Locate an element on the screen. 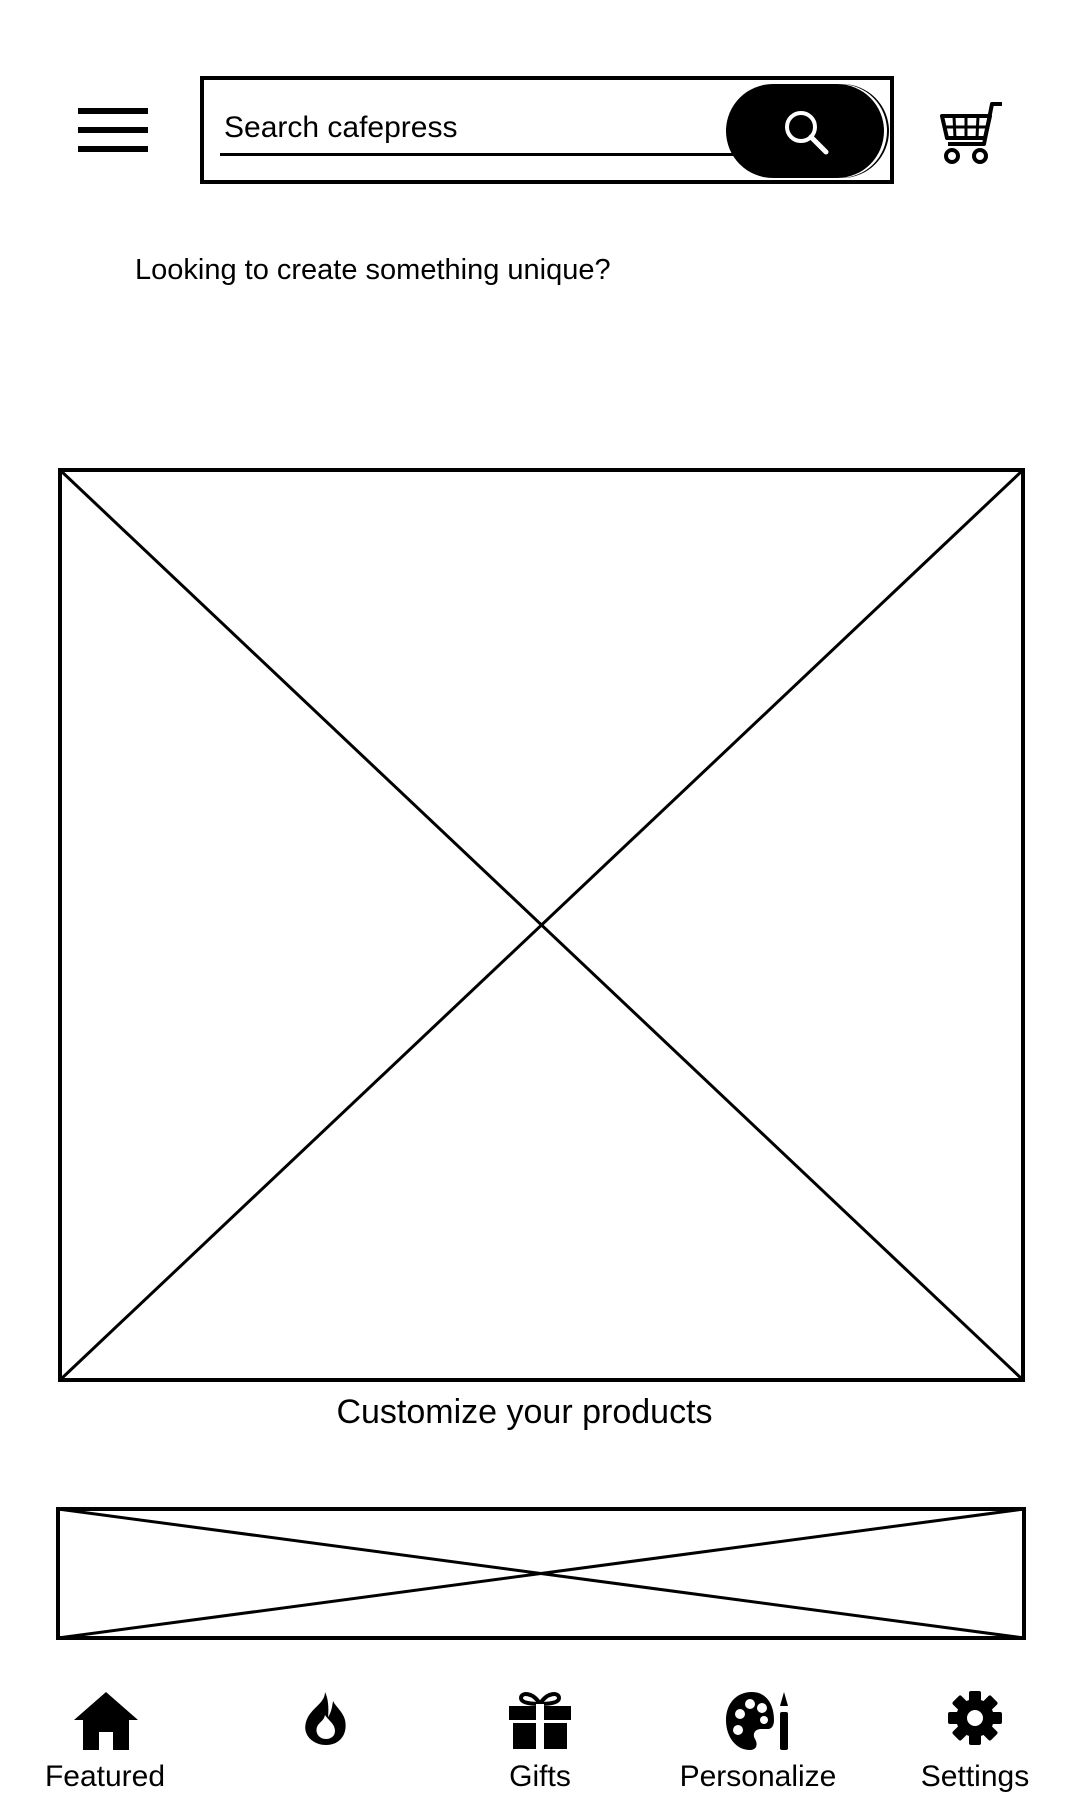  nav-item-personalize: Personalize is located at coordinates (758, 1745).